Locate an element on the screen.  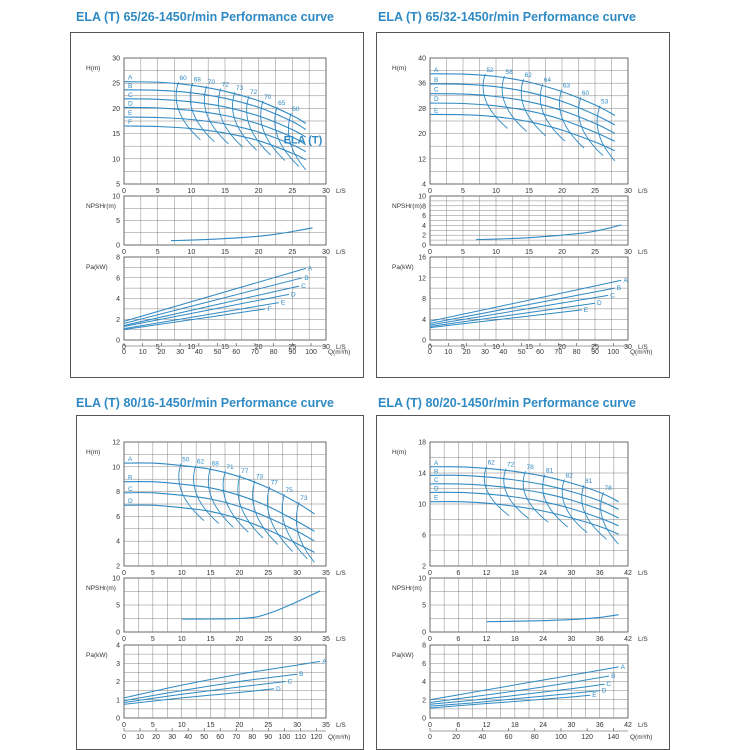
flow-m3h-tick-label: 50 is located at coordinates (522, 352).